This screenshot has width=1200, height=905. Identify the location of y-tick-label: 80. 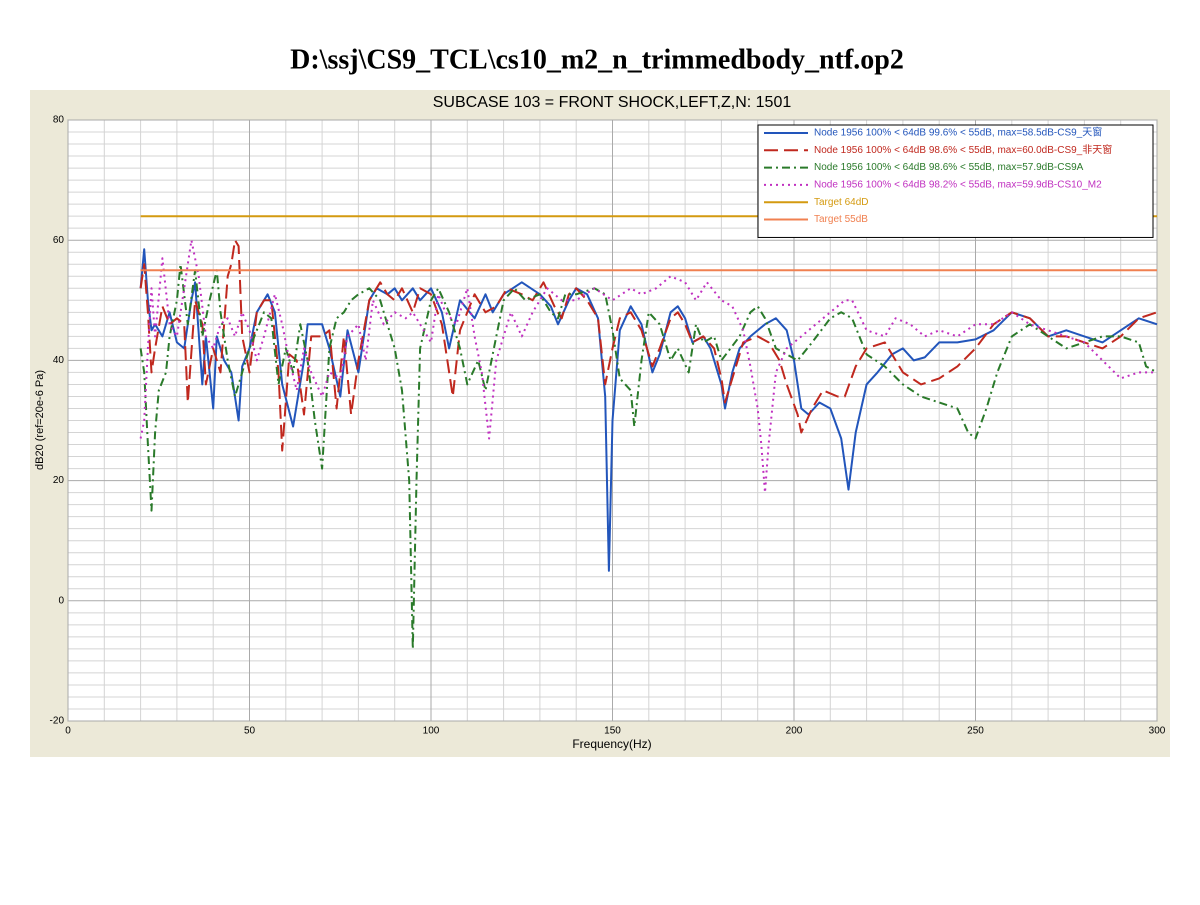
(59, 120).